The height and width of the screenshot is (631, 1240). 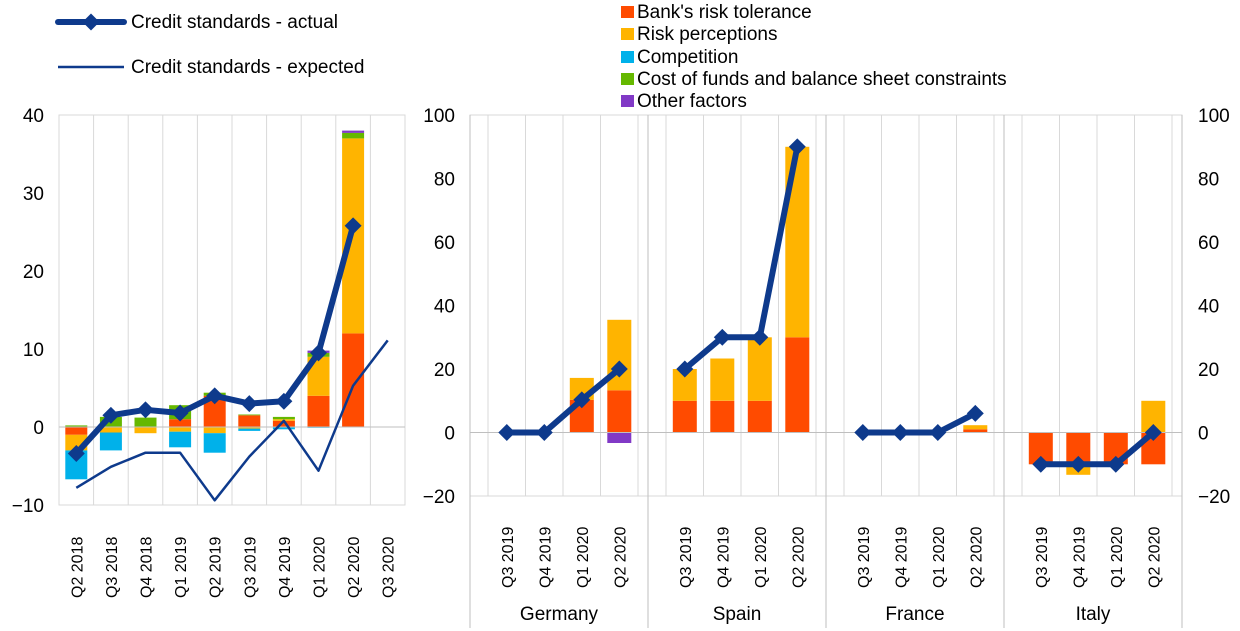 I want to click on right-italy-xtick-label: Q3 2019, so click(x=1042, y=557).